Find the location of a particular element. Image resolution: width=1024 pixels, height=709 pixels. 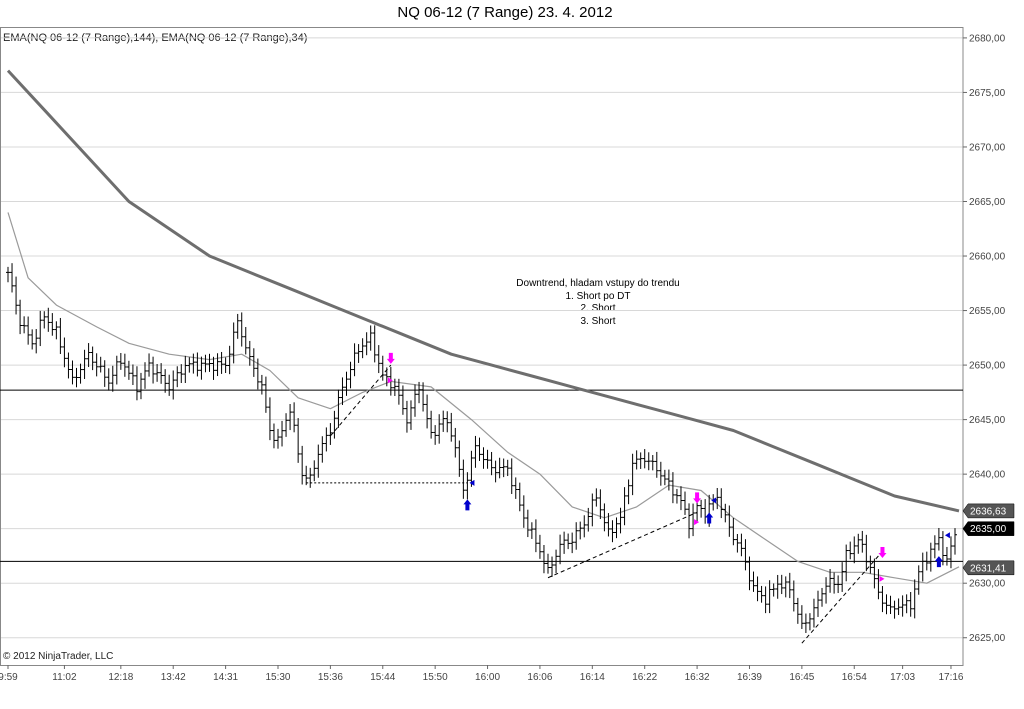

annotation-line: 2. Short is located at coordinates (598, 308).